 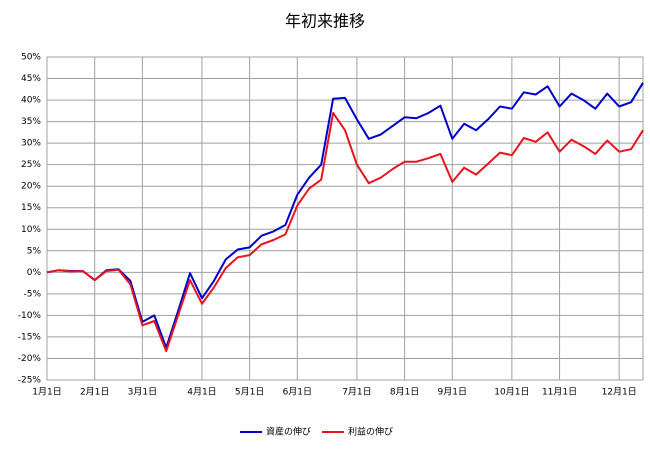 What do you see at coordinates (370, 432) in the screenshot?
I see `legend-label: 利益の伸び` at bounding box center [370, 432].